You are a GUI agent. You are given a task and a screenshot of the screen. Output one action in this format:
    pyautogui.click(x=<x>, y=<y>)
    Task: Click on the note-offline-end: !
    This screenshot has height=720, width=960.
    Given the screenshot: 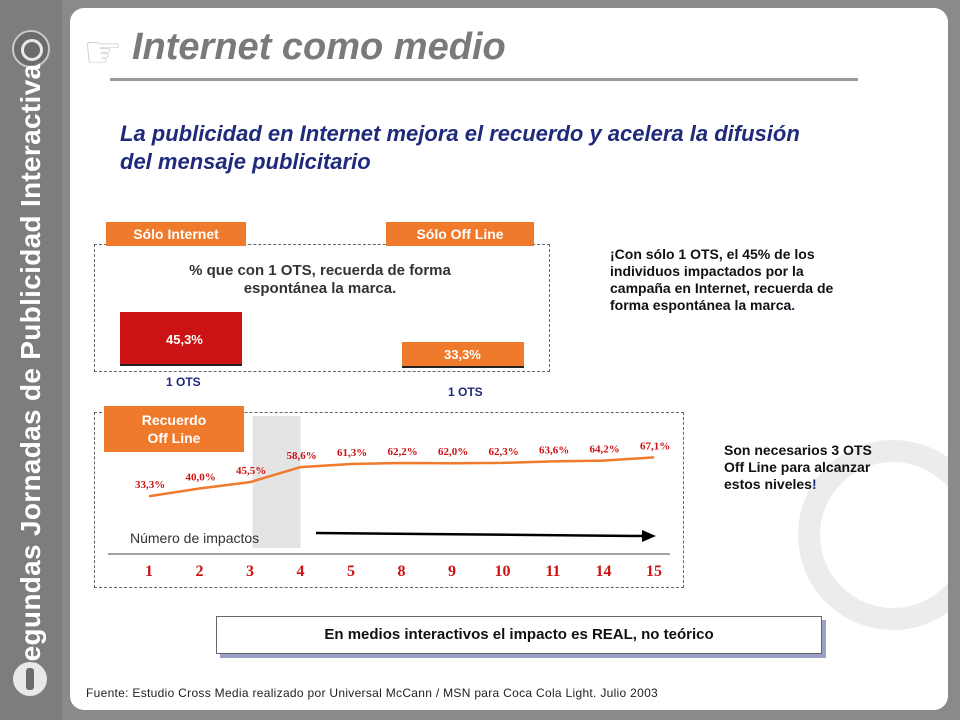 What is the action you would take?
    pyautogui.click(x=814, y=484)
    